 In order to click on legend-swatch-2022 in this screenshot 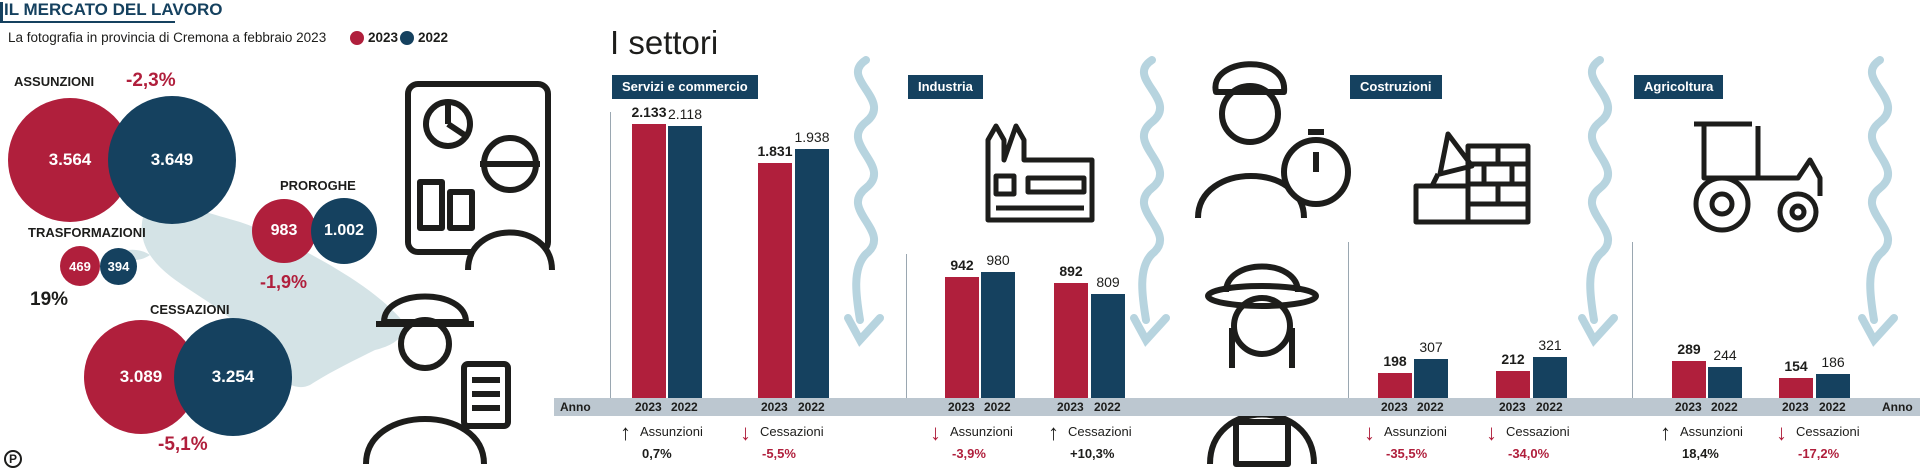, I will do `click(407, 37)`.